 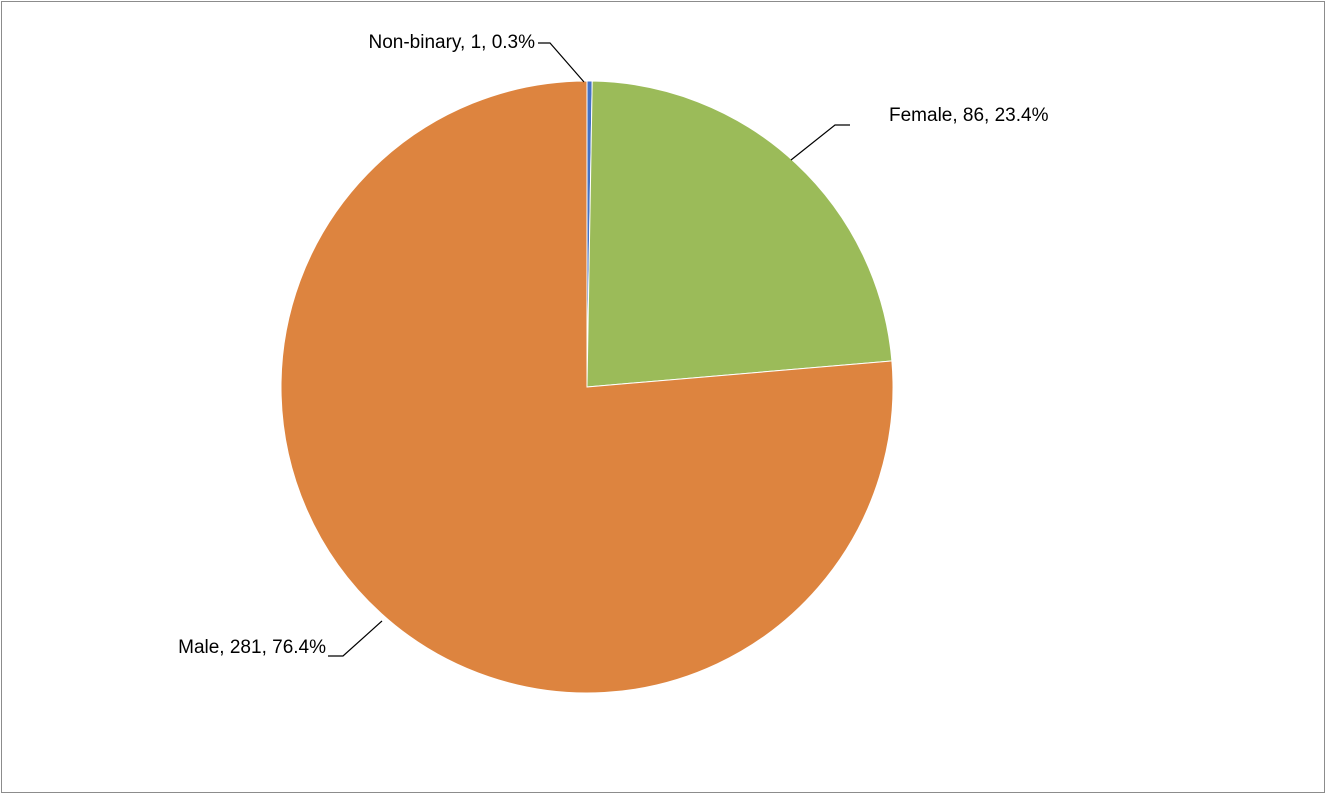 I want to click on leader-line-male, so click(x=355, y=638).